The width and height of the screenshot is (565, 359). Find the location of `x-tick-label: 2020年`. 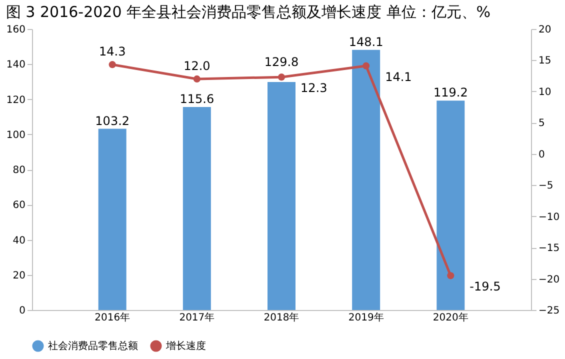

x-tick-label: 2020年 is located at coordinates (450, 318).